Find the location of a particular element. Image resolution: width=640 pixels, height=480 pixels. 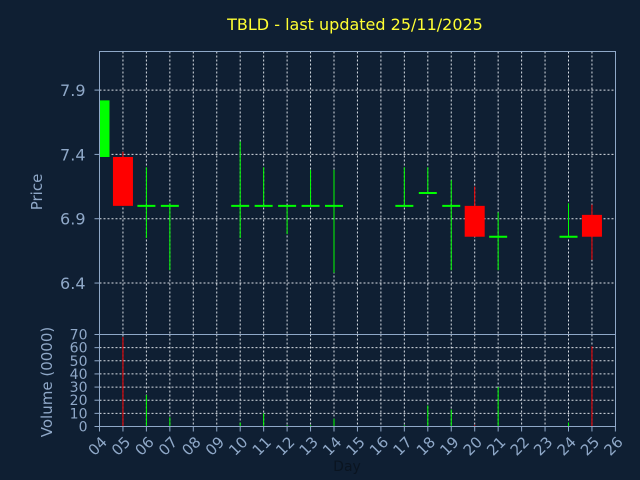

volume-y-tick-label: 0 is located at coordinates (83, 428).